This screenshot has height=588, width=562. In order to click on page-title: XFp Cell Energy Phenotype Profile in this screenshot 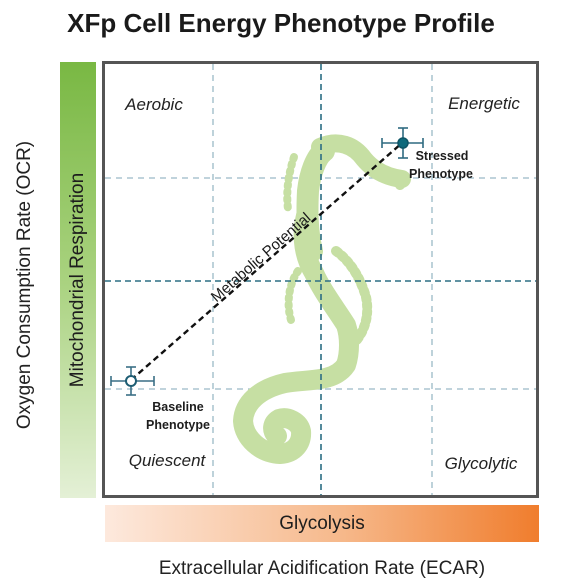, I will do `click(281, 23)`.